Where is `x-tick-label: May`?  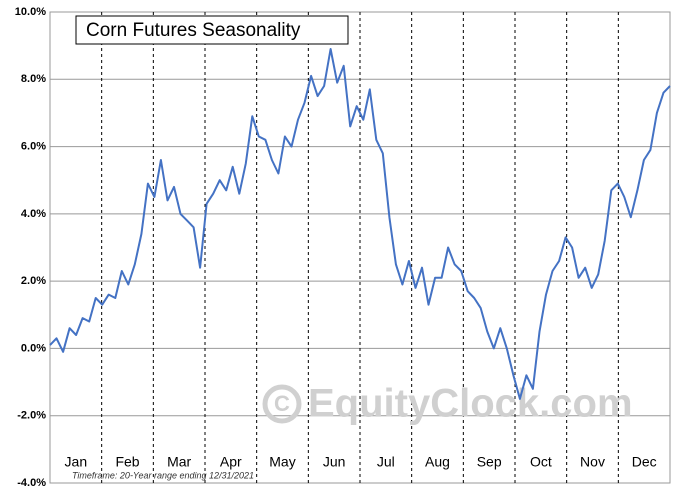 x-tick-label: May is located at coordinates (282, 462).